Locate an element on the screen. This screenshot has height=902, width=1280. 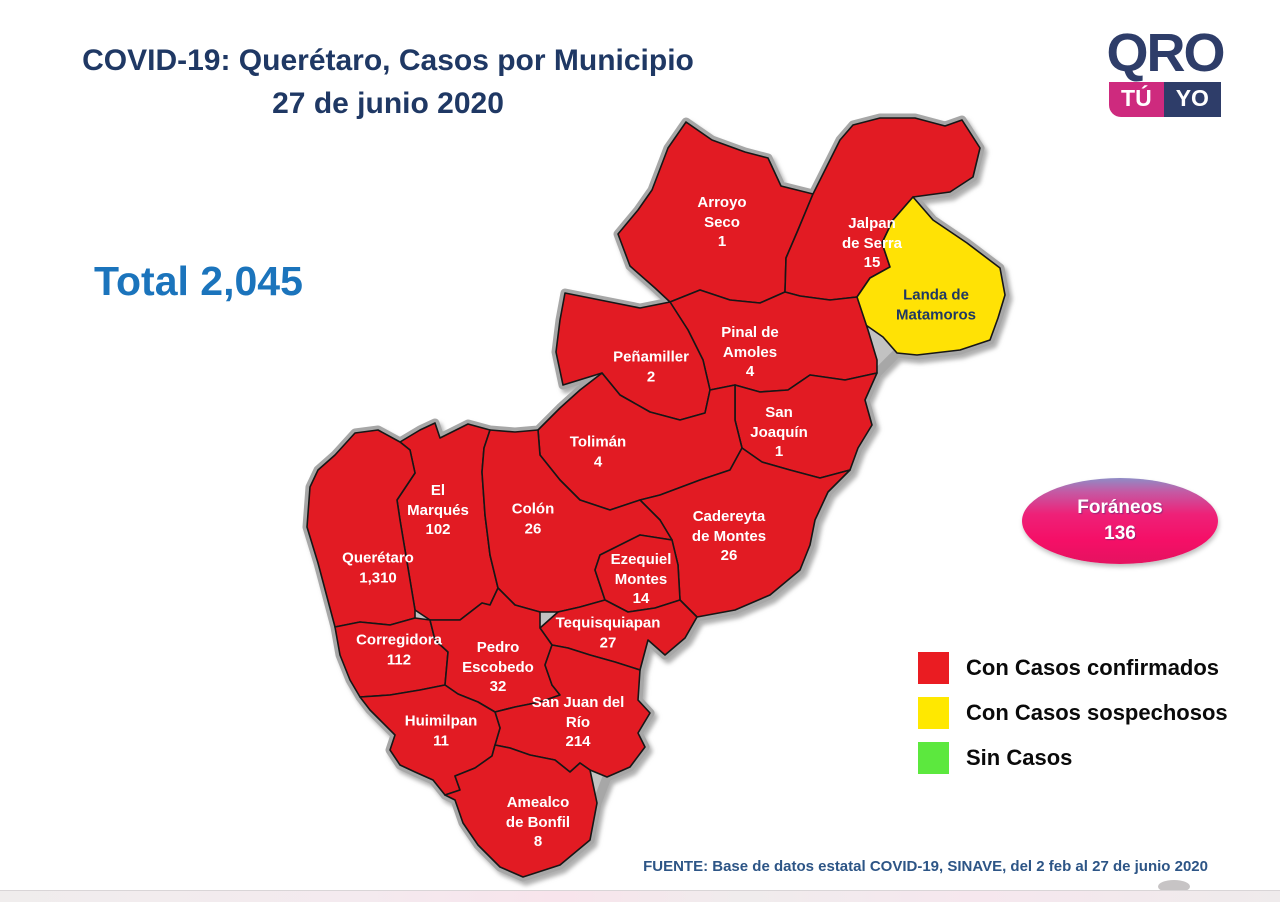
qro-logo-text: QRO is located at coordinates (1165, 53).